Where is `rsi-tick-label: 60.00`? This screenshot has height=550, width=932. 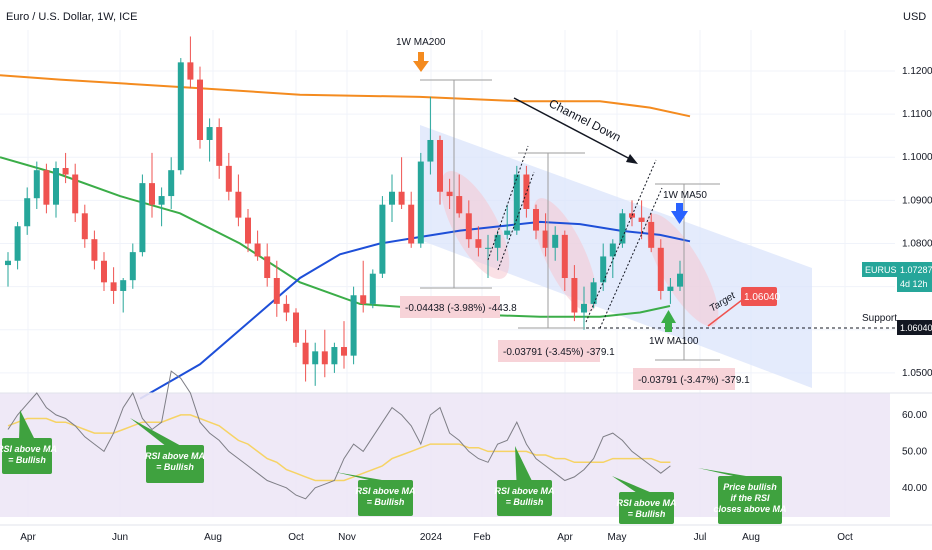 rsi-tick-label: 60.00 is located at coordinates (914, 415).